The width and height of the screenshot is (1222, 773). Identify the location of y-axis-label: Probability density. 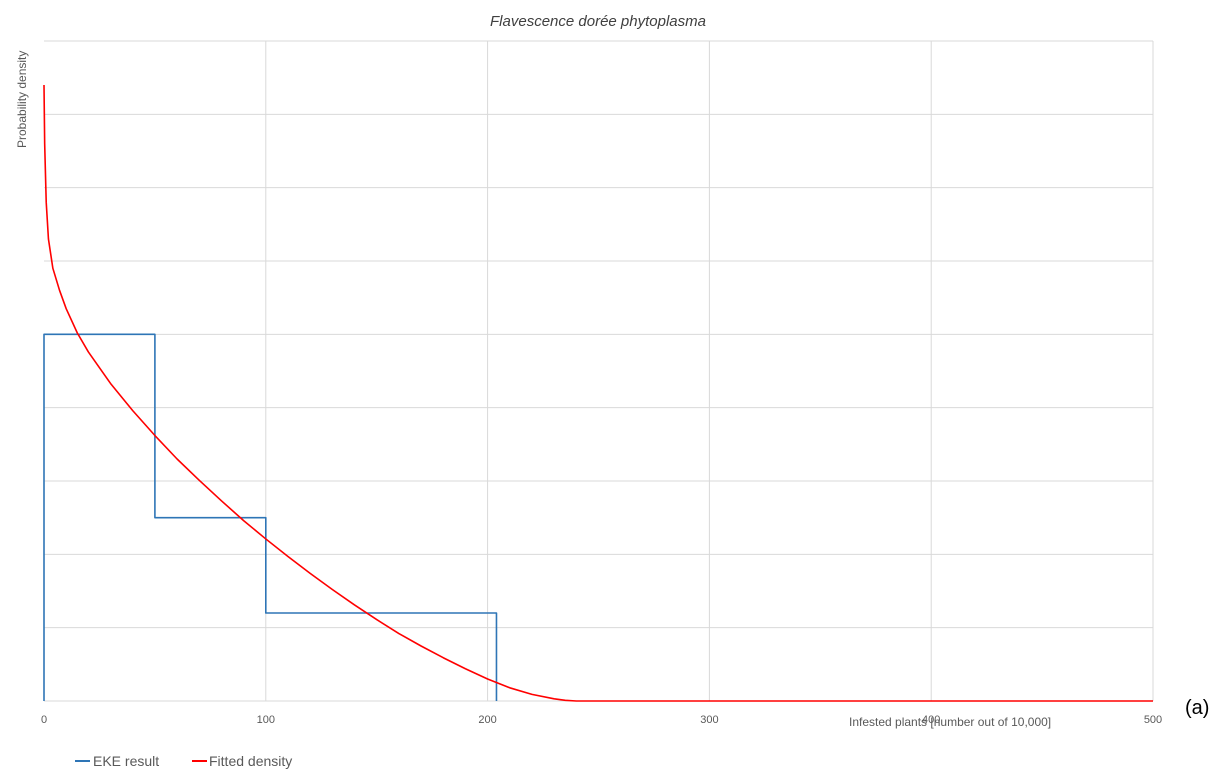
(22, 99).